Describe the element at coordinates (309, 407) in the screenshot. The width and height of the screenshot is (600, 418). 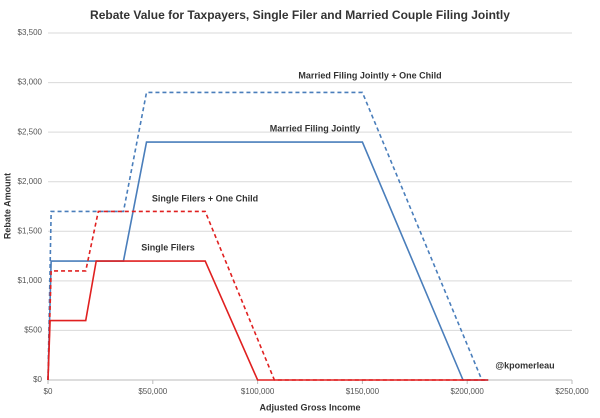
I see `x-axis-label: Adjusted Gross Income` at that location.